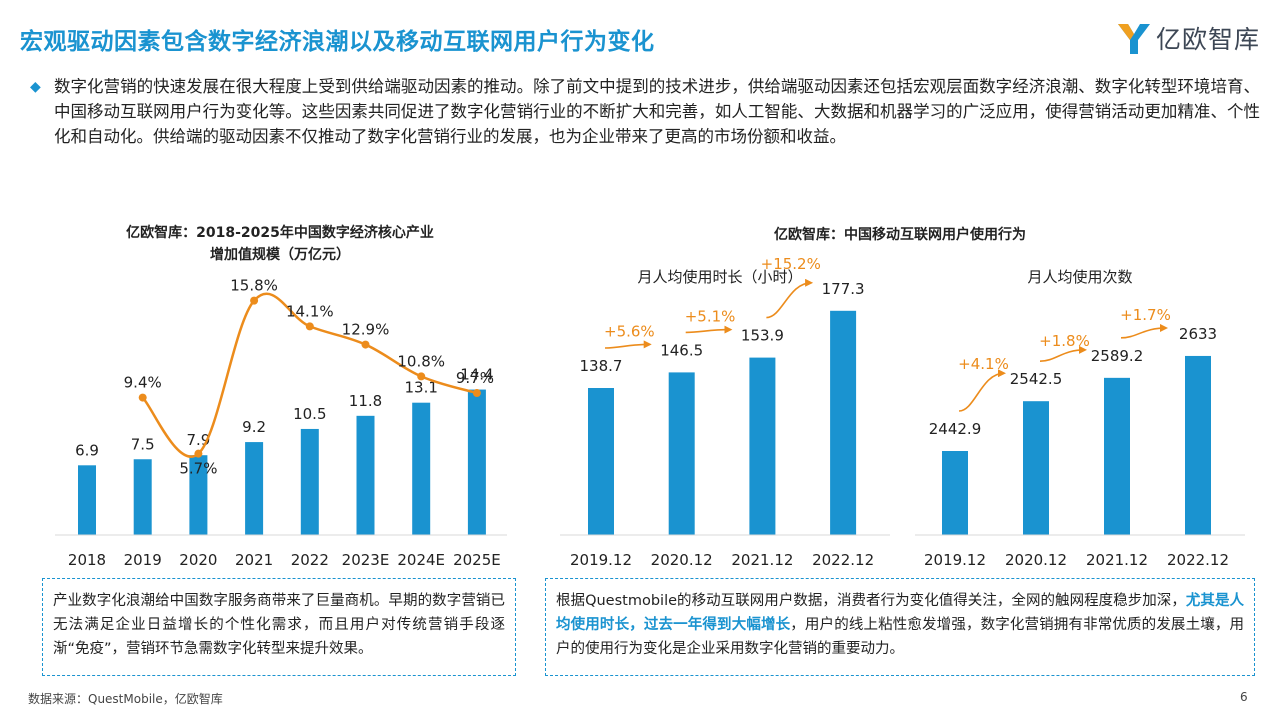  What do you see at coordinates (843, 560) in the screenshot?
I see `chart2-tick-2022.12: 2022.12` at bounding box center [843, 560].